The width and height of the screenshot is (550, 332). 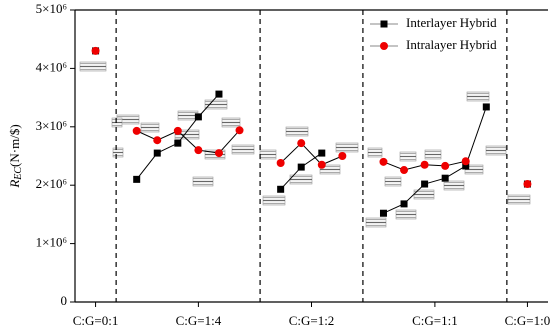 I want to click on legend-label: Interlayer Hybrid, so click(x=451, y=22).